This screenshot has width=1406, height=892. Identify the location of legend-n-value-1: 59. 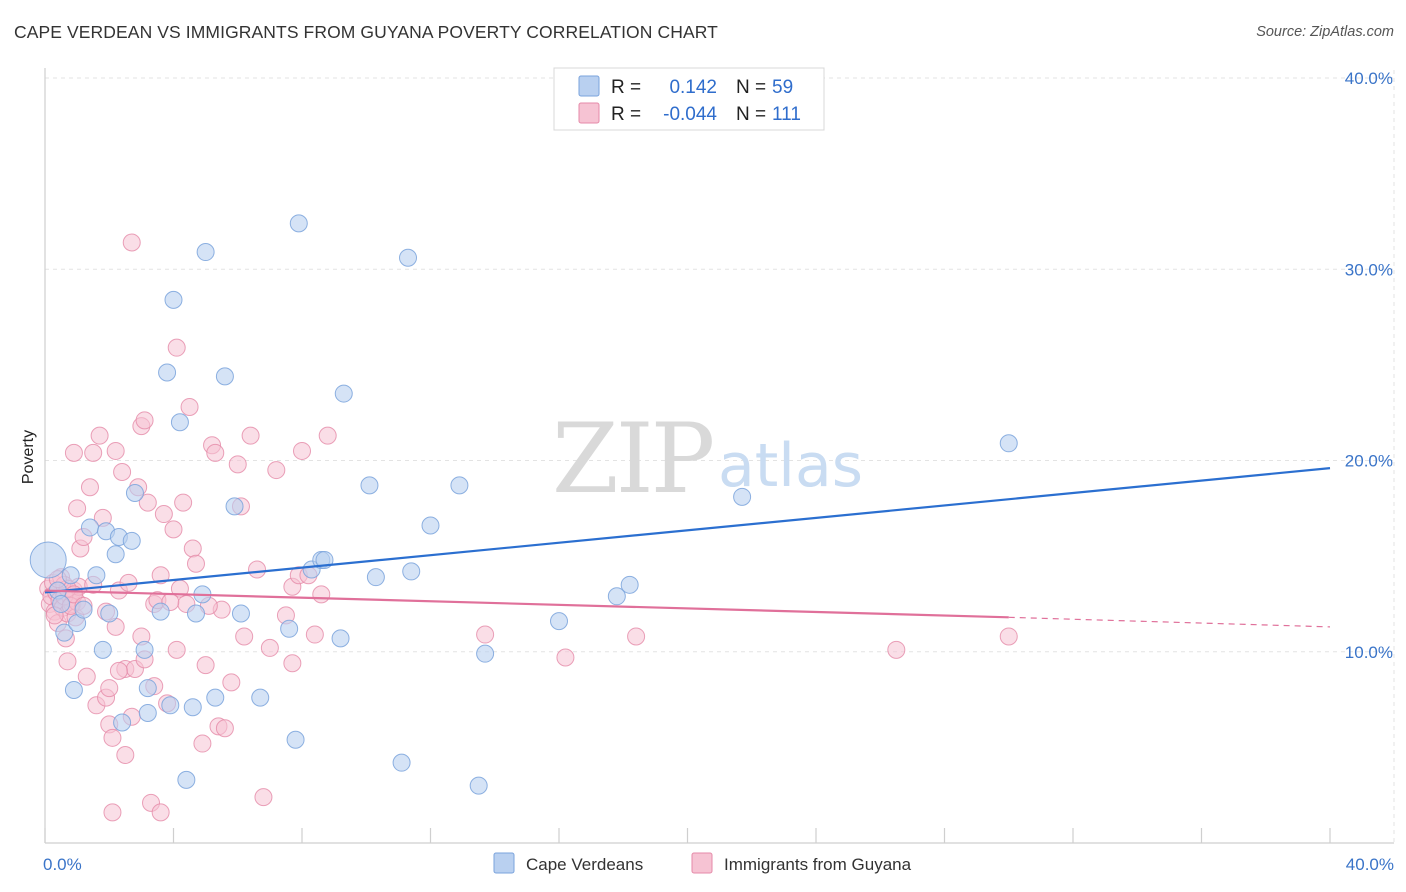
(782, 87).